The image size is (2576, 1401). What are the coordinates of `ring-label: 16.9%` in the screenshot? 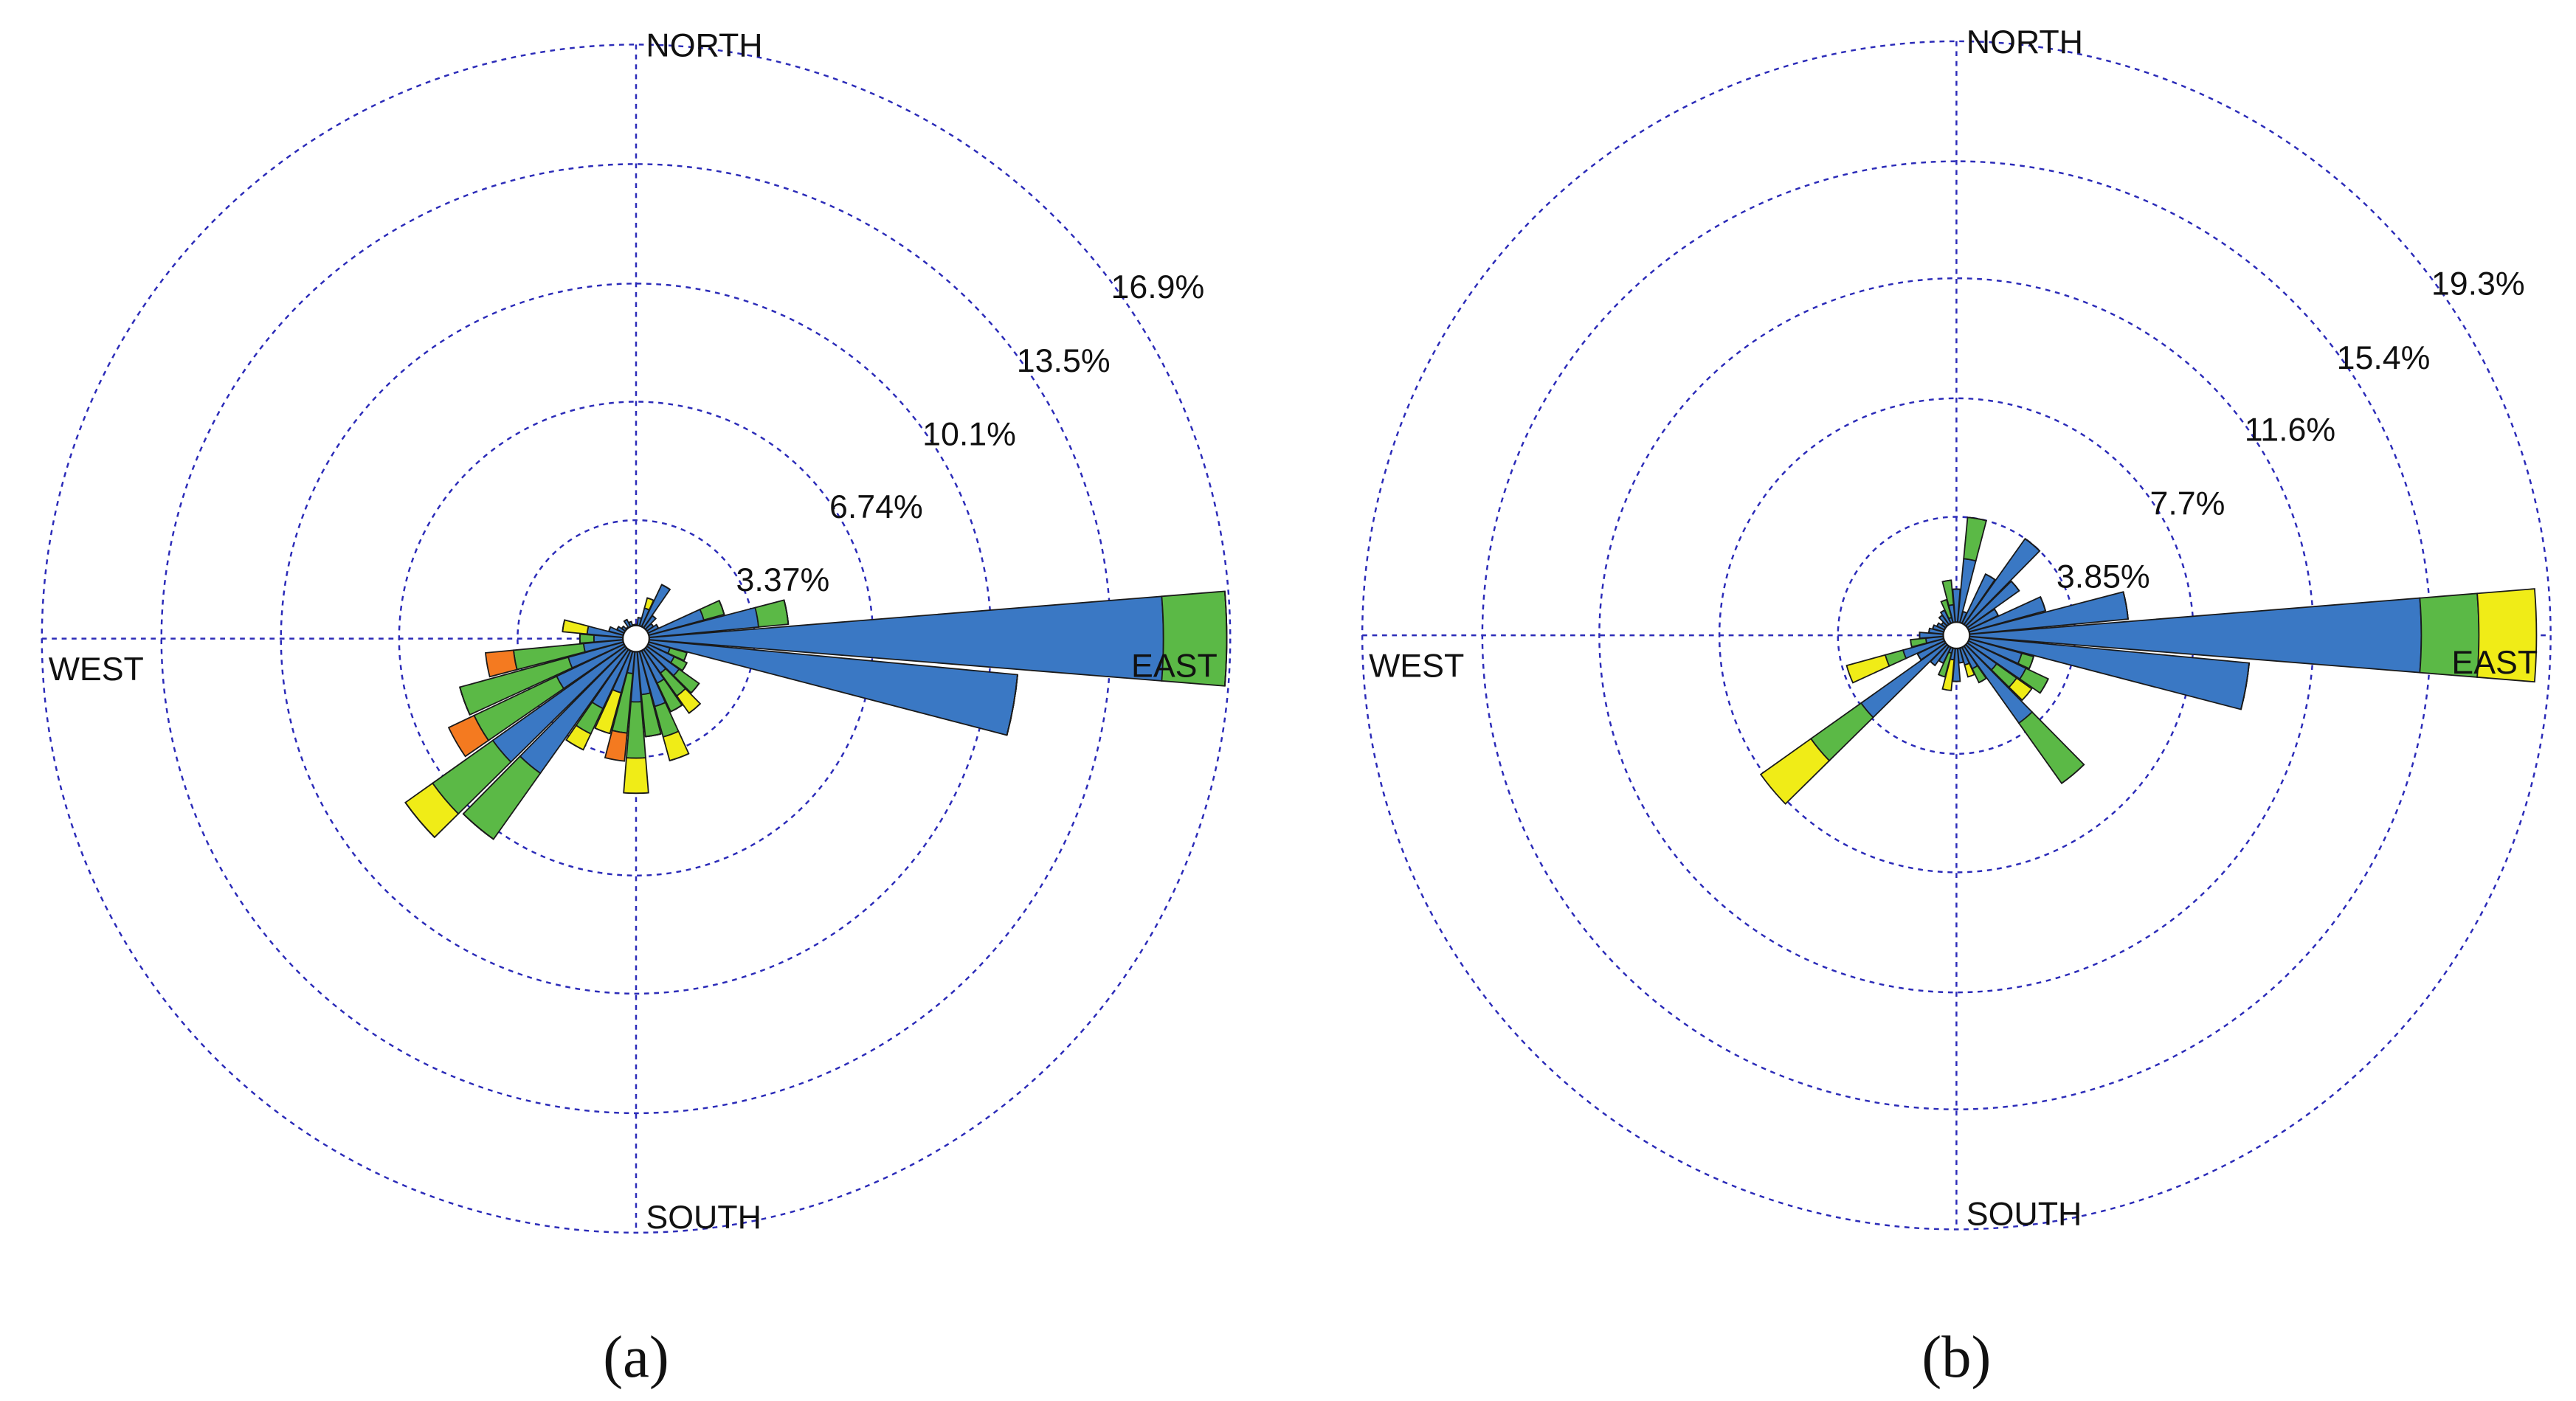 It's located at (1157, 287).